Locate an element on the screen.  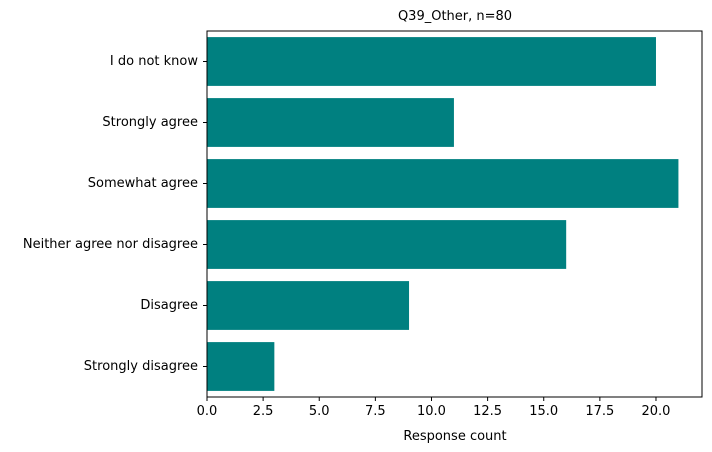
bar-strongly-disagree is located at coordinates (241, 366).